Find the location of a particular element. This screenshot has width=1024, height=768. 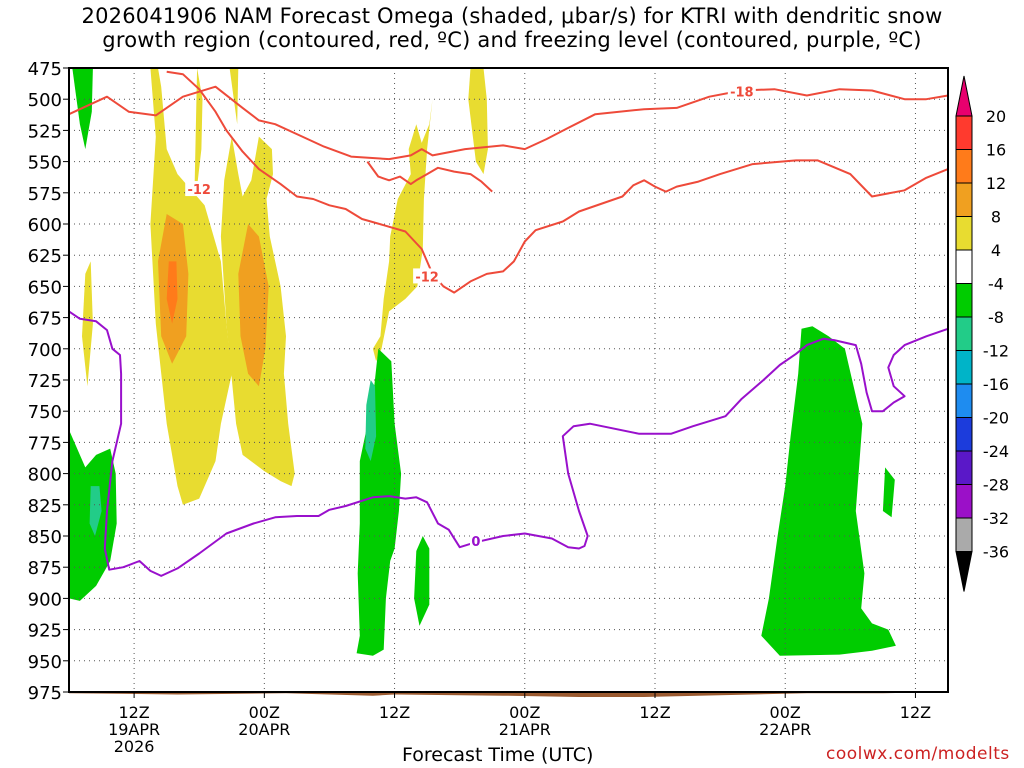

x-tick-label-54-0: 12Z is located at coordinates (654, 712).